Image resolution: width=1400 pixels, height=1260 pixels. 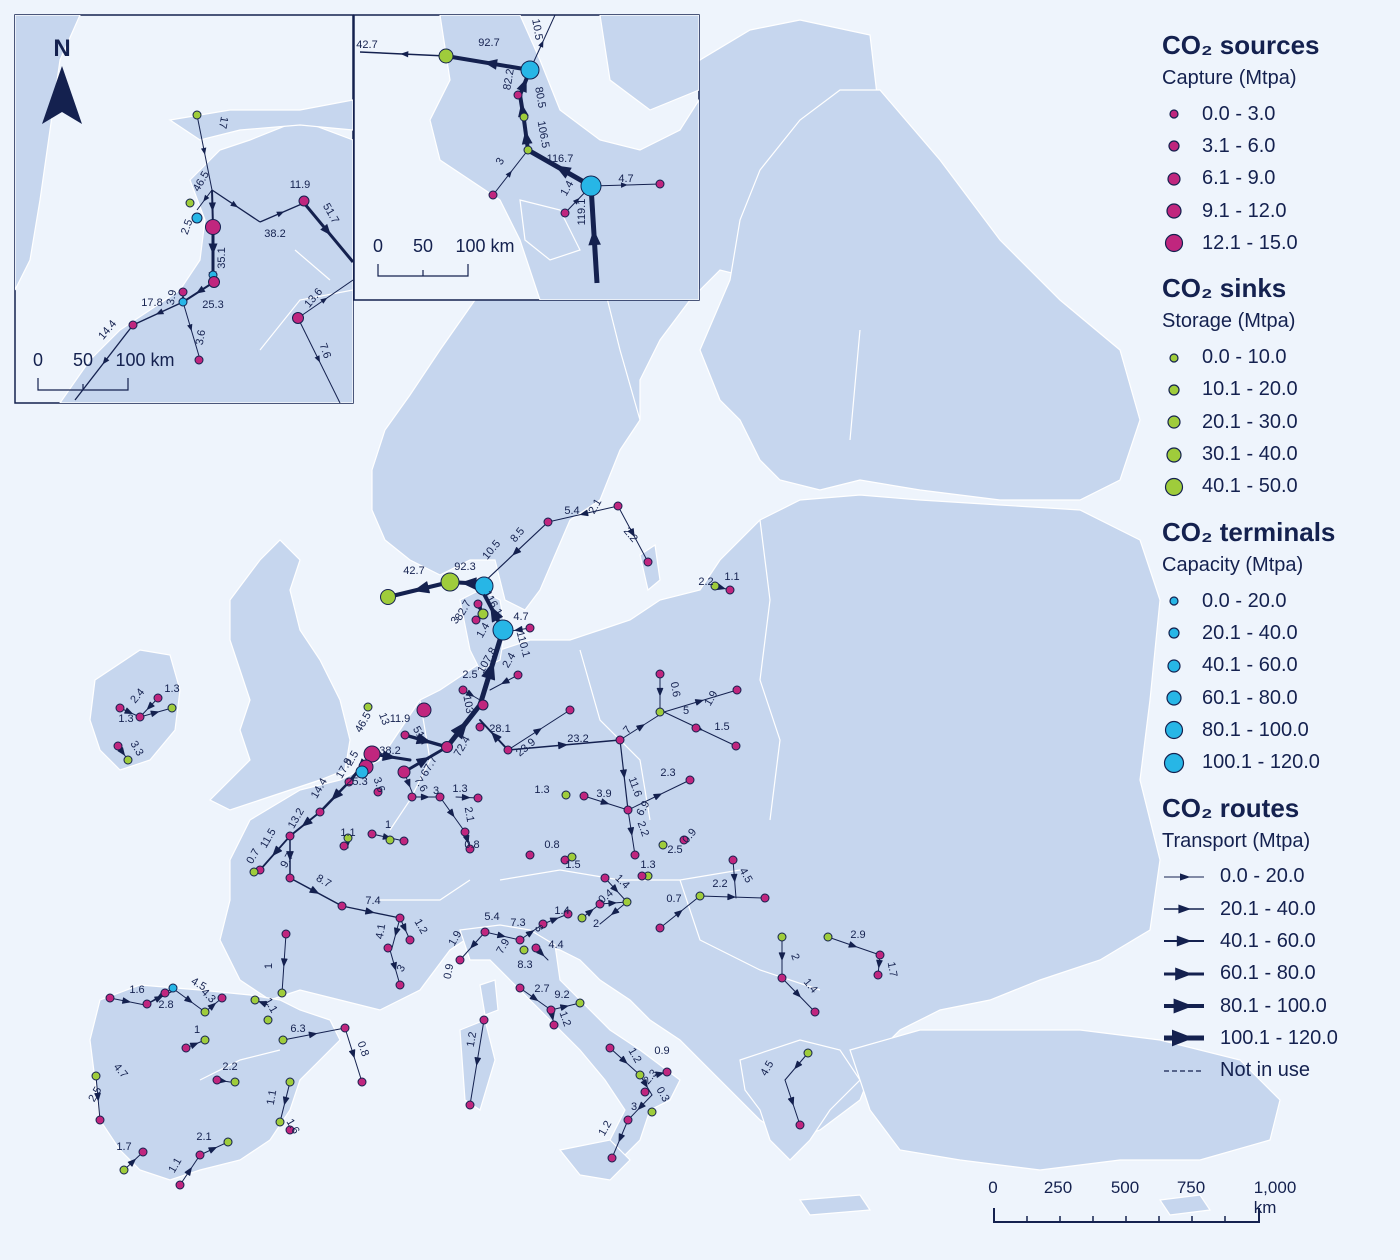 What do you see at coordinates (449, 971) in the screenshot?
I see `flow-label: 0.9` at bounding box center [449, 971].